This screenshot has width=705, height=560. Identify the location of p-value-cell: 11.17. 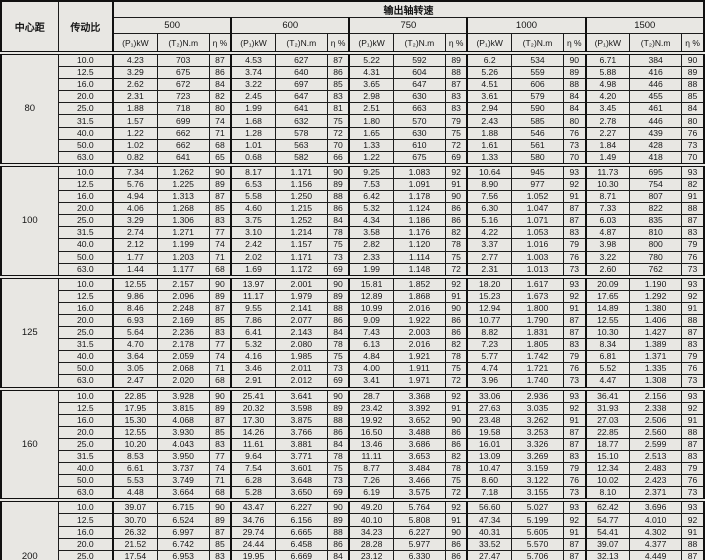
(253, 296).